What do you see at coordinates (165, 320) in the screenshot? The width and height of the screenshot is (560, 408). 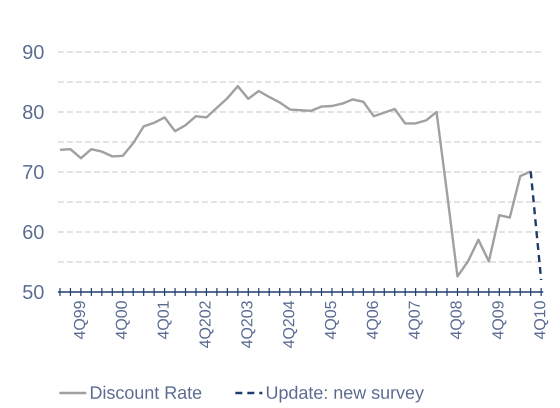 I see `x-tick-label: 4Q01` at bounding box center [165, 320].